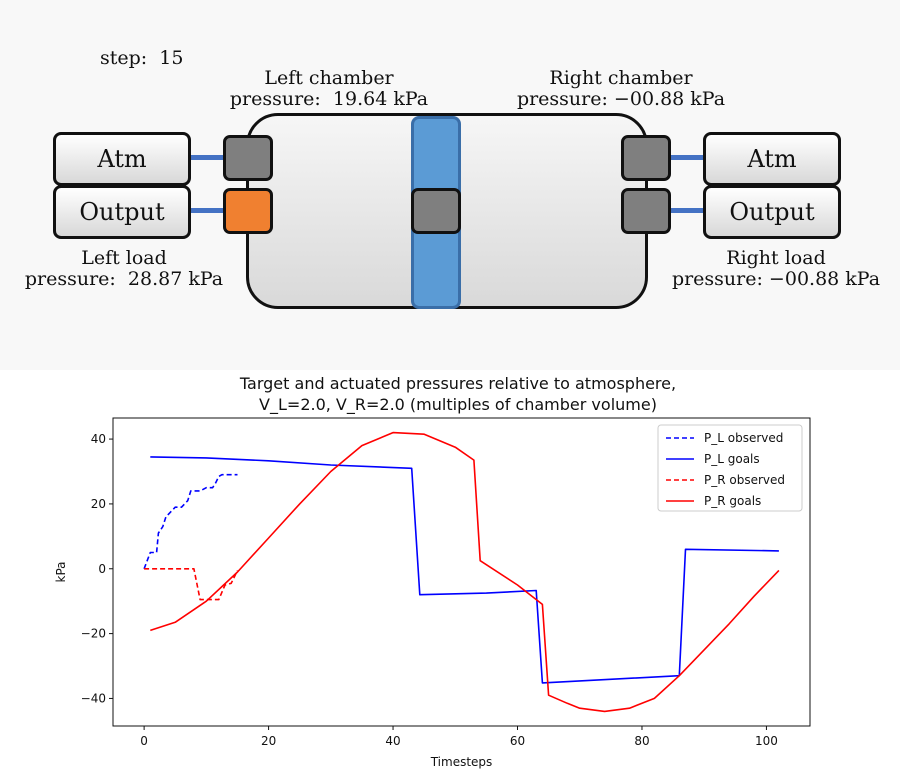 The width and height of the screenshot is (900, 770). I want to click on legend-entry: P_R goals, so click(732, 501).